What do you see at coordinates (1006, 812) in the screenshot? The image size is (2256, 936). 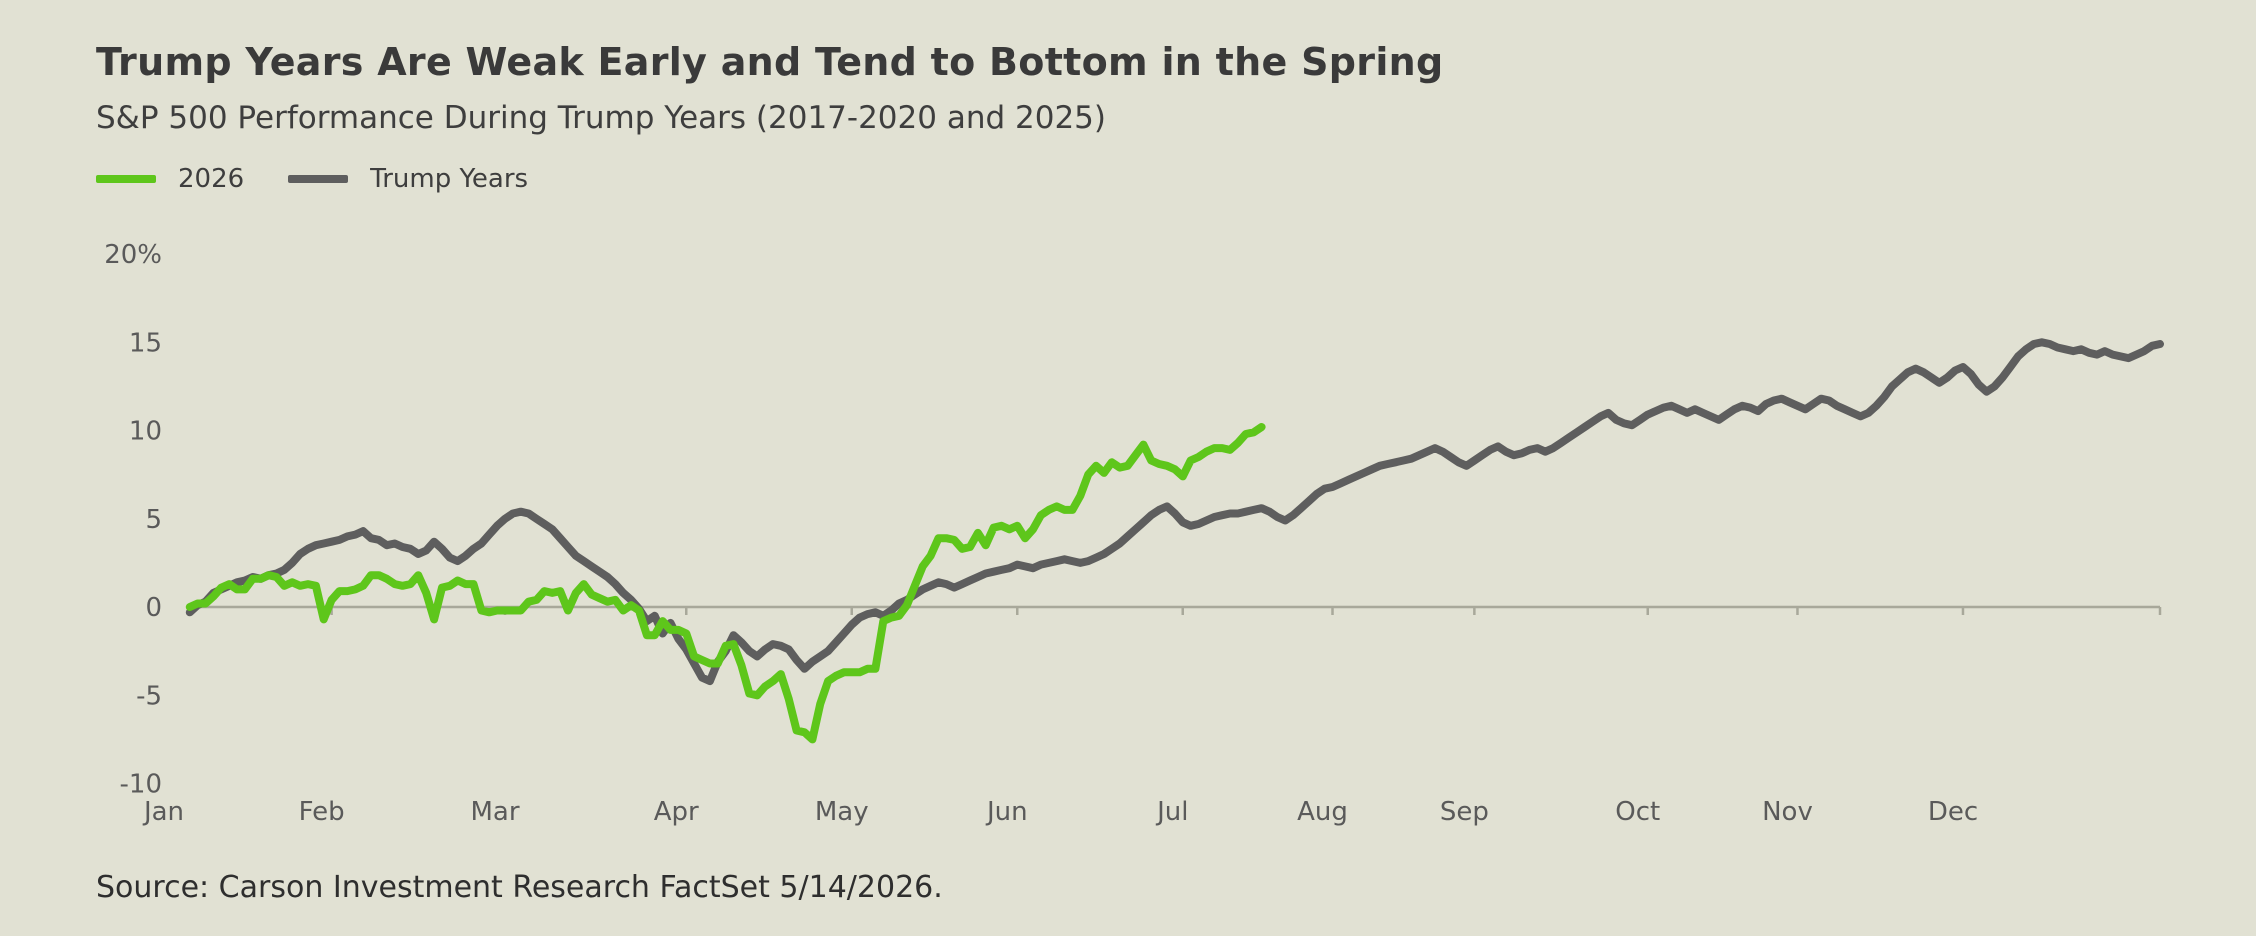 I see `x-tick-label: Jun` at bounding box center [1006, 812].